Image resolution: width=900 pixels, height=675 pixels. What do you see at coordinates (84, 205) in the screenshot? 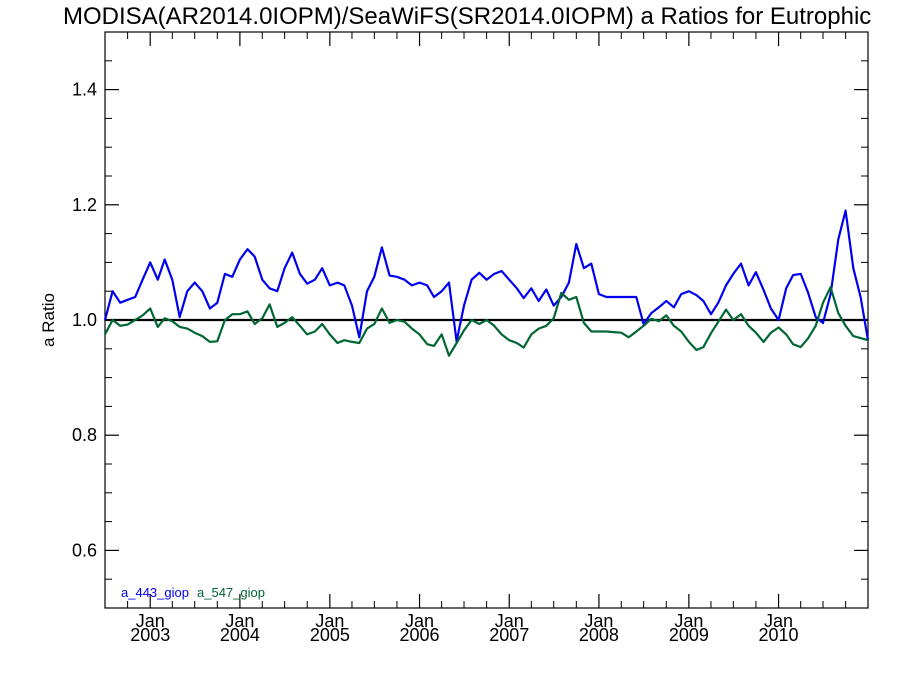
I see `y-tick-label: 1.2` at bounding box center [84, 205].